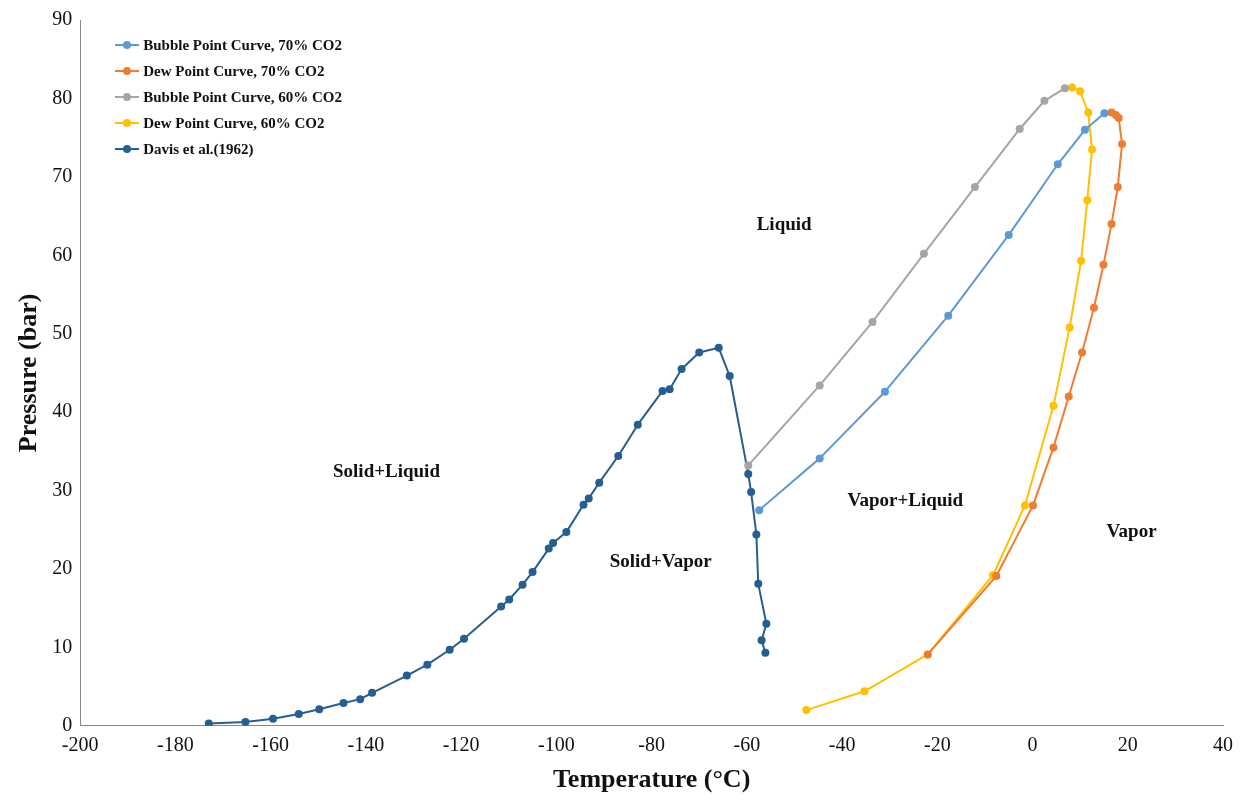 The image size is (1253, 810). What do you see at coordinates (784, 224) in the screenshot?
I see `annotation: Liquid` at bounding box center [784, 224].